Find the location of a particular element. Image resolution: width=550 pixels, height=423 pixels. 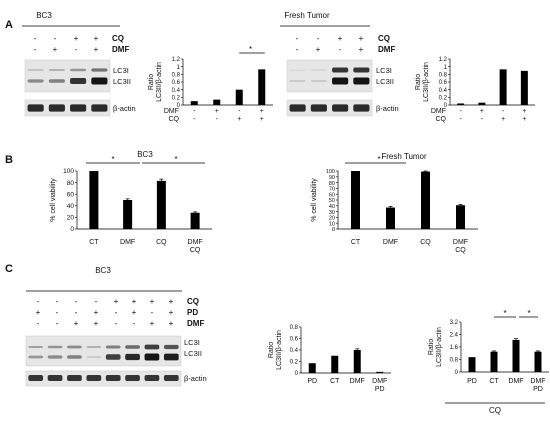

A_right_quant-ylabel: LC3II/β-actin is located at coordinates (426, 82).